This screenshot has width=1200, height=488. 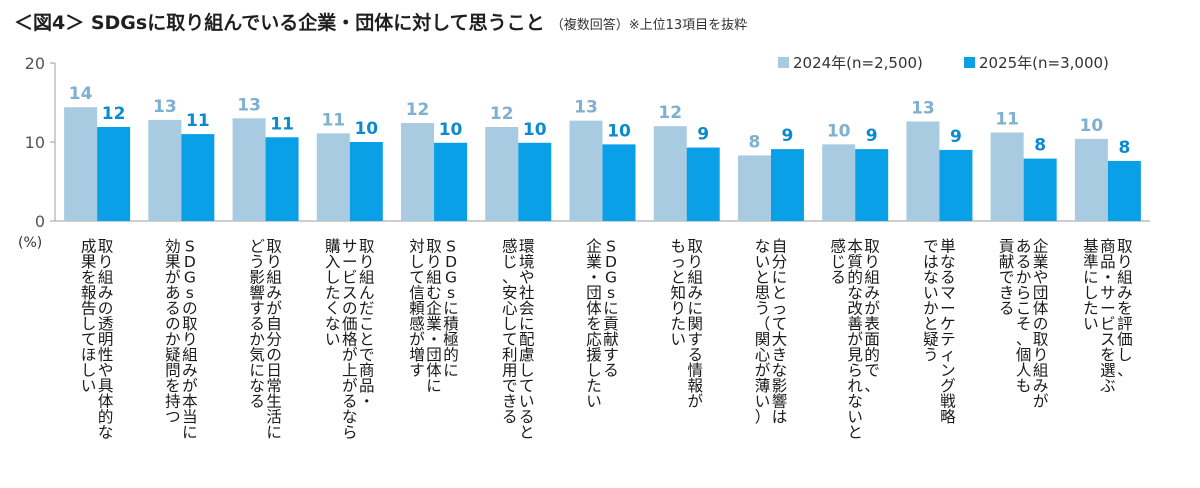 I want to click on value-label-2024: 8, so click(x=755, y=142).